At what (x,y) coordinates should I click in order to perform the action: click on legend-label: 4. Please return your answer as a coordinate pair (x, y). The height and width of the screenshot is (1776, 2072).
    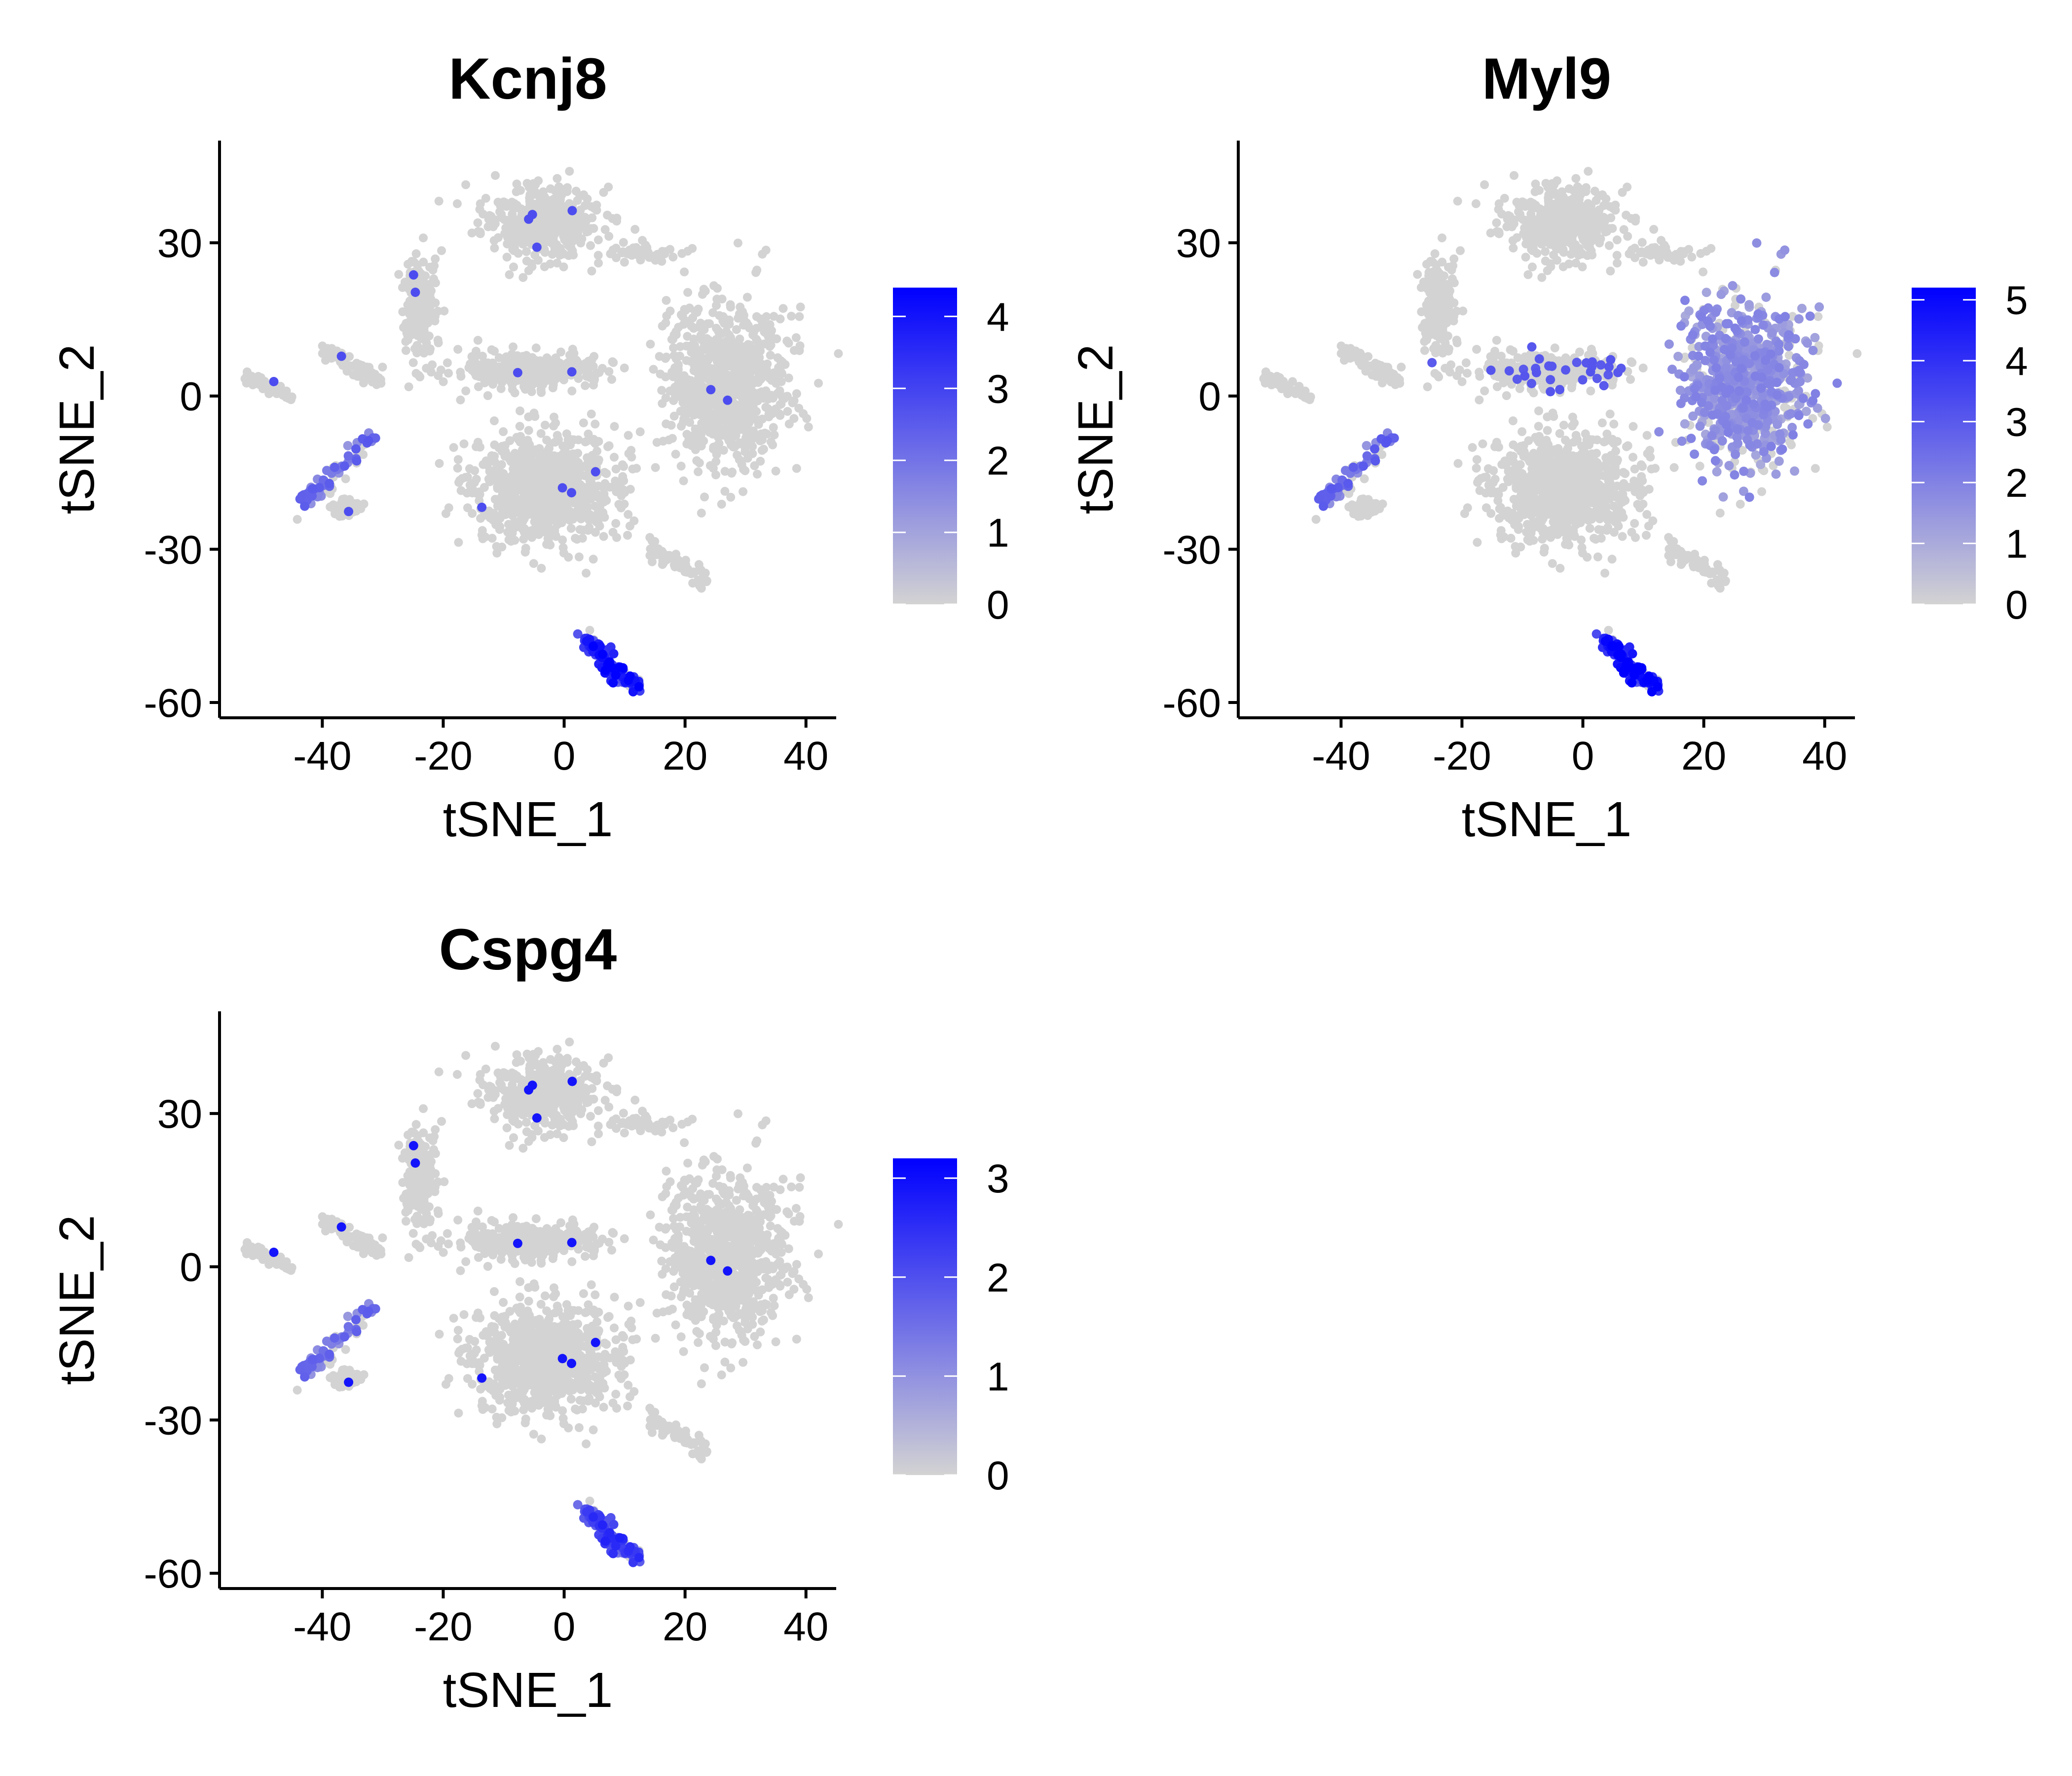
    Looking at the image, I should click on (998, 317).